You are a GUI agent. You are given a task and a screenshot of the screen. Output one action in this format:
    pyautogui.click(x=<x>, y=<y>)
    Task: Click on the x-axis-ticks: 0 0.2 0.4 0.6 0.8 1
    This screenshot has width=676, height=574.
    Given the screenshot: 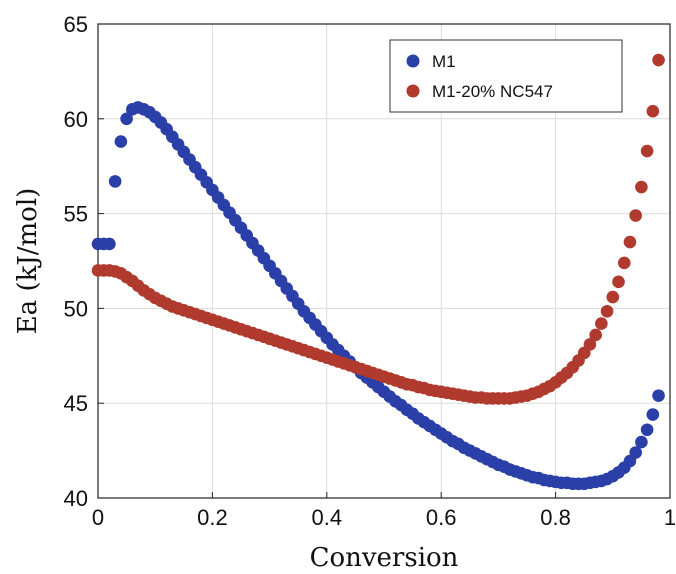 What is the action you would take?
    pyautogui.click(x=384, y=511)
    